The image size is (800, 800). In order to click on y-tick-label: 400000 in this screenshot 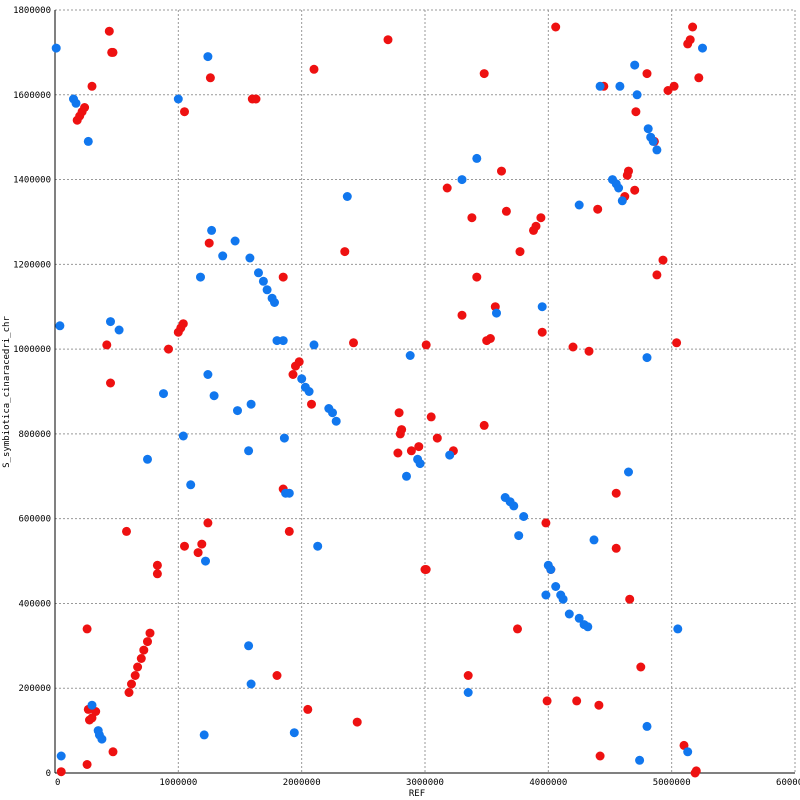, I will do `click(34, 604)`.